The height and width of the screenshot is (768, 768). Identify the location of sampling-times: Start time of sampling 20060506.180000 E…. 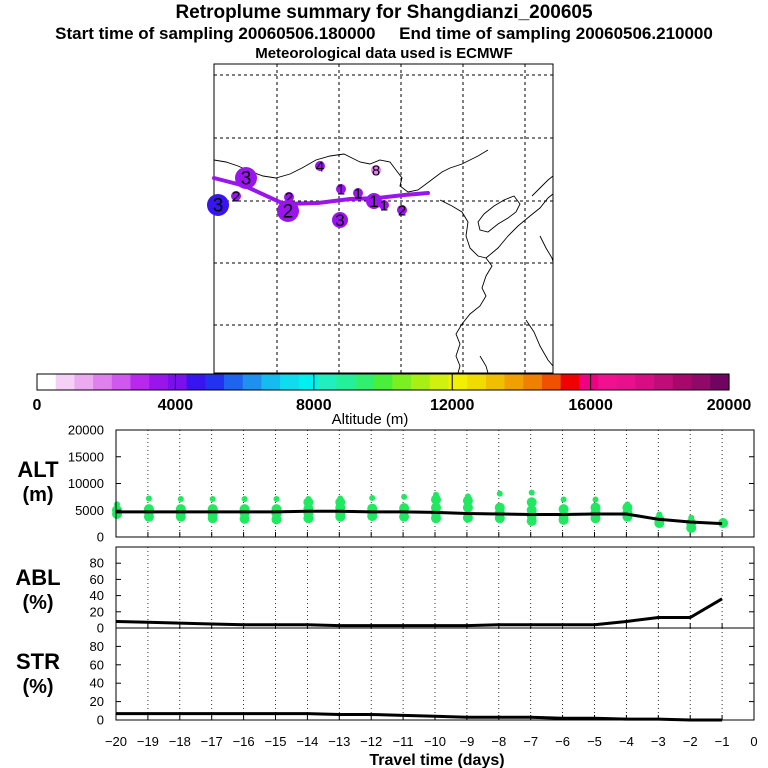
(384, 34).